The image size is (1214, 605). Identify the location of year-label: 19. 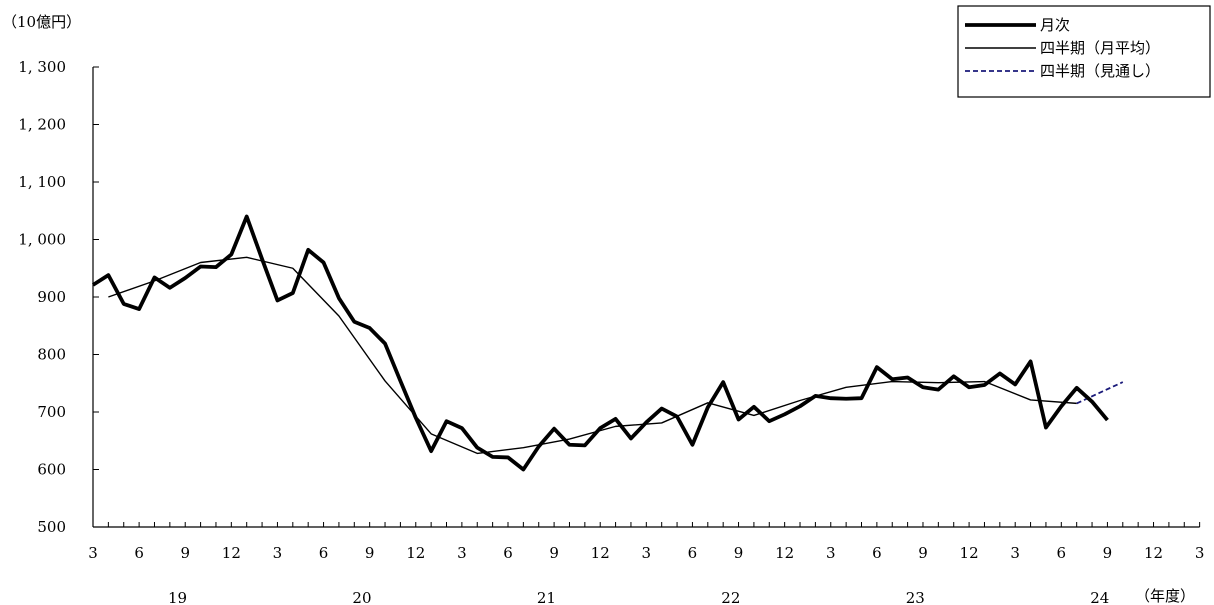
(177, 597).